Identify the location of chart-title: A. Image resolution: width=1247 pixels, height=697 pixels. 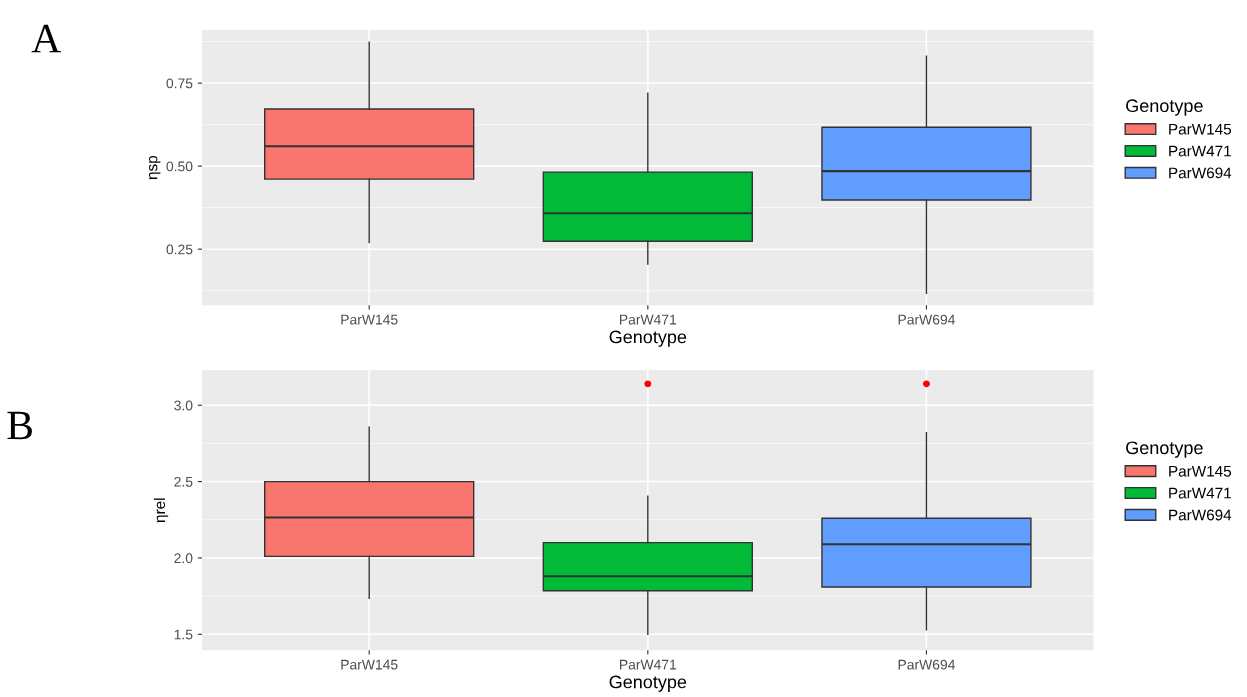
(46, 38).